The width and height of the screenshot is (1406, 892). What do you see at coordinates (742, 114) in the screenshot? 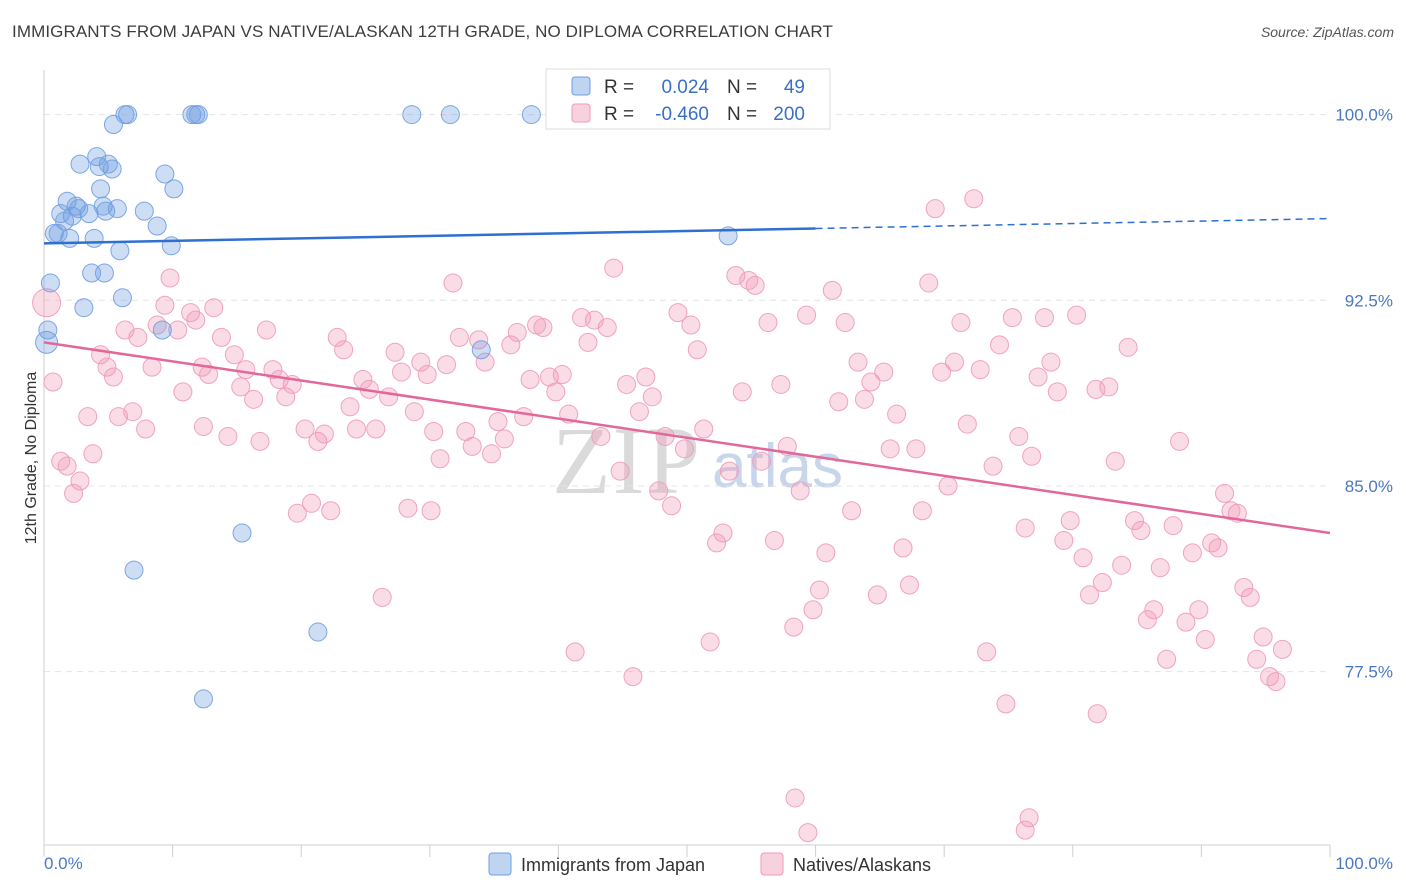
I see `legend-n-label-2: N =` at bounding box center [742, 114].